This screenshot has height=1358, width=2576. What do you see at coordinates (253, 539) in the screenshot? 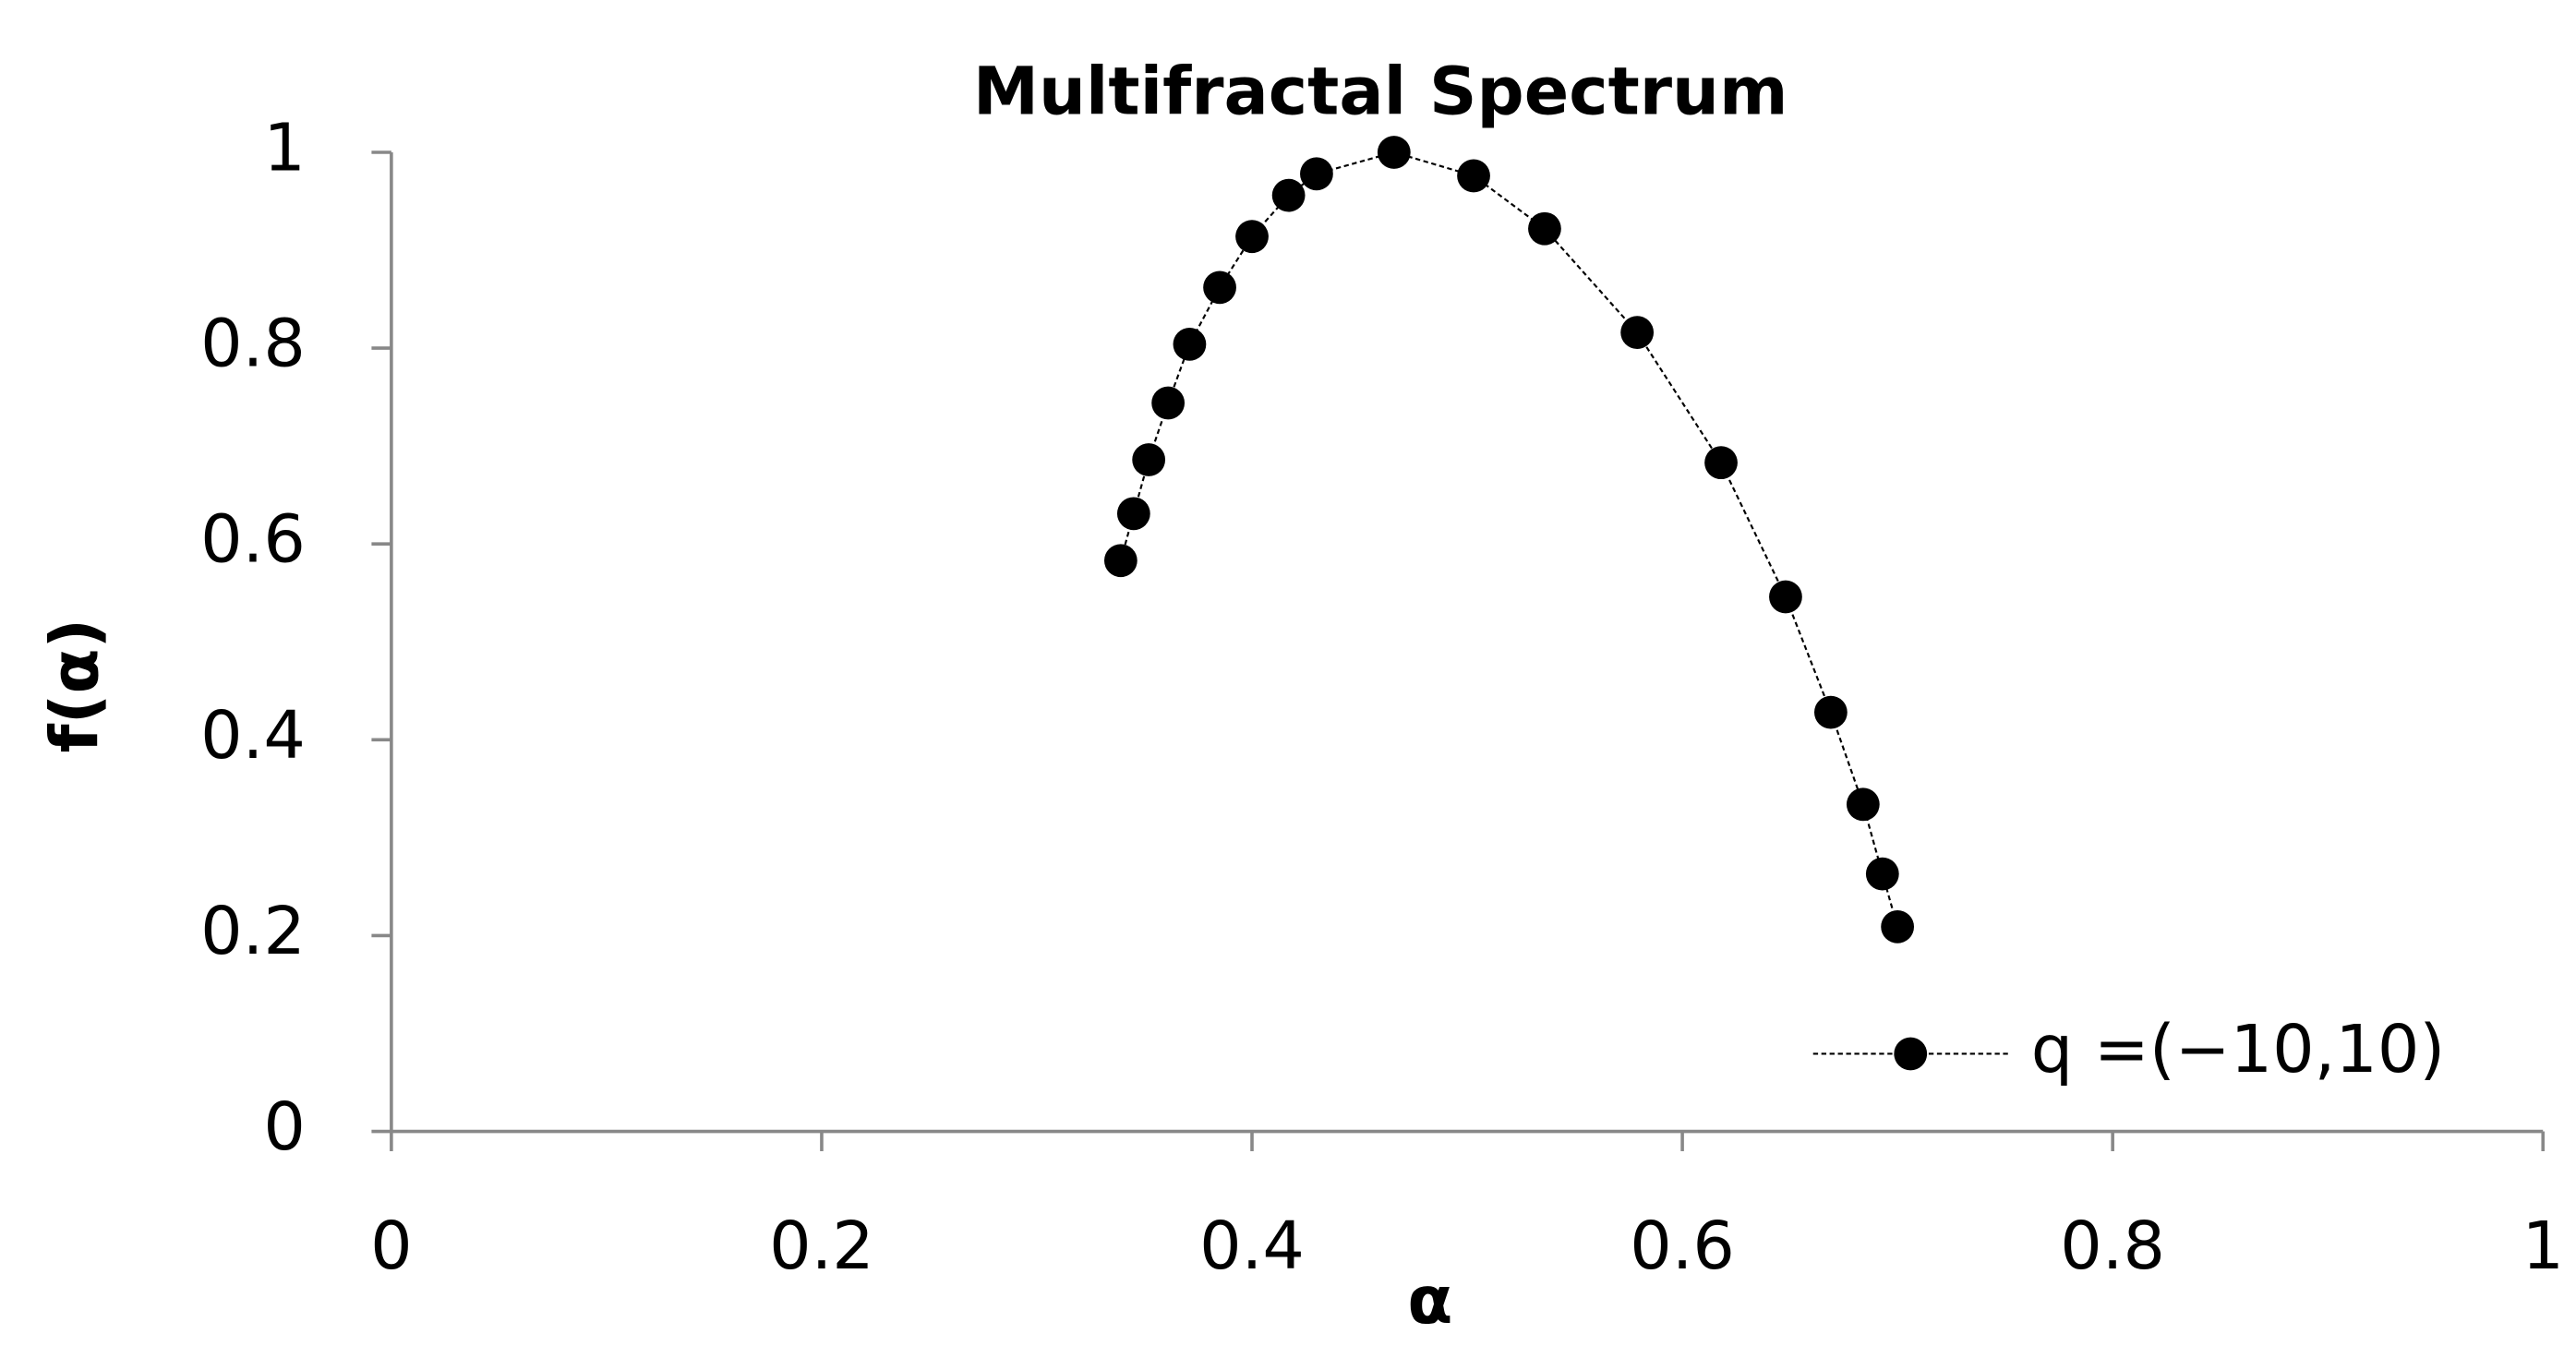
I see `y-tick-label: 0.6` at bounding box center [253, 539].